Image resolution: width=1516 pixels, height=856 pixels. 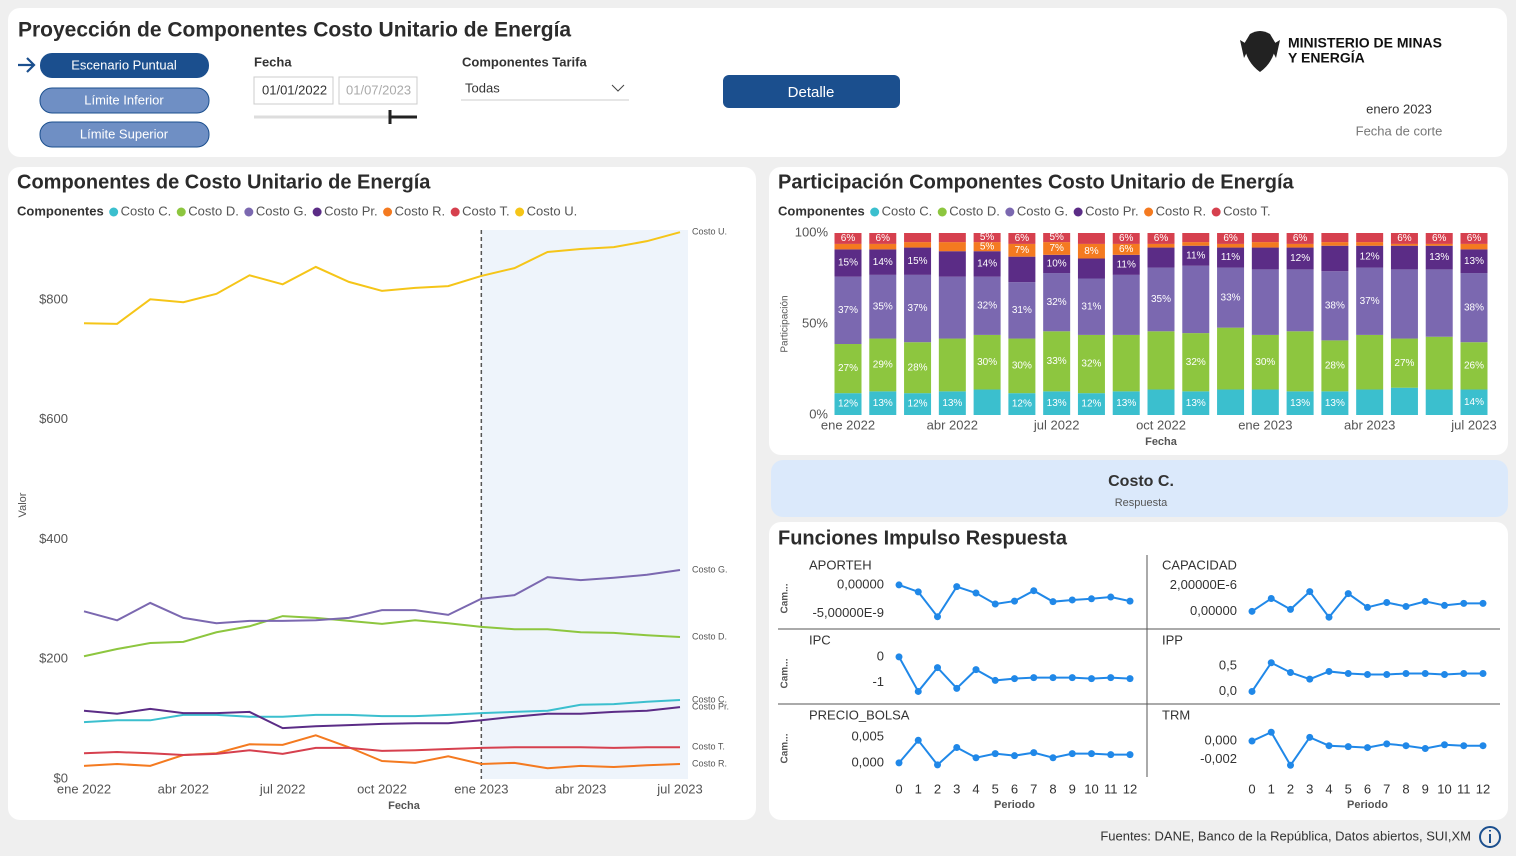 What do you see at coordinates (1335, 305) in the screenshot?
I see `data-label: 38%` at bounding box center [1335, 305].